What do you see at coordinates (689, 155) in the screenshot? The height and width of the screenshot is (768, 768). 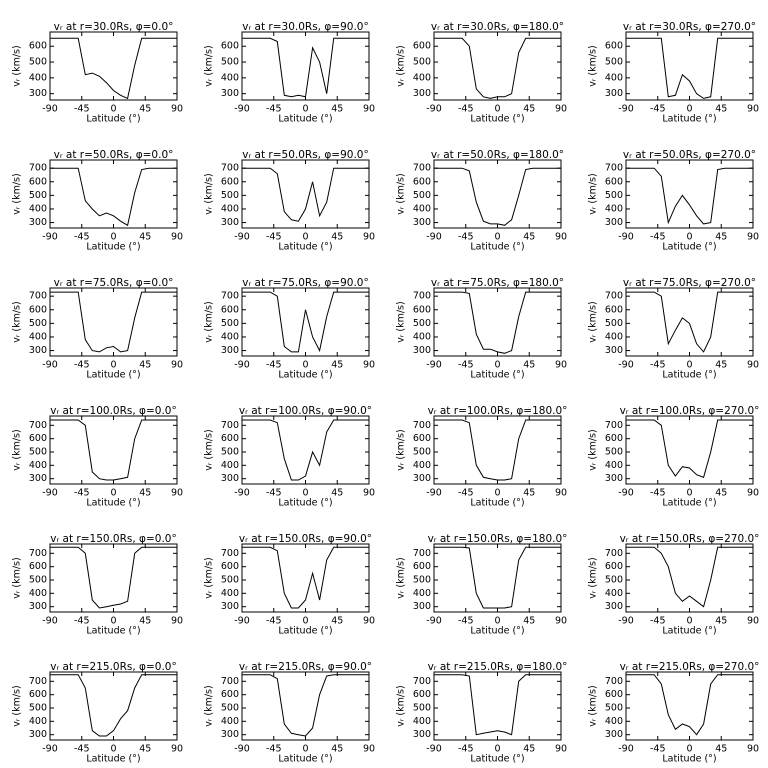 I see `panel-title: vᵣ at r=50.0Rs, φ=270.0°` at bounding box center [689, 155].